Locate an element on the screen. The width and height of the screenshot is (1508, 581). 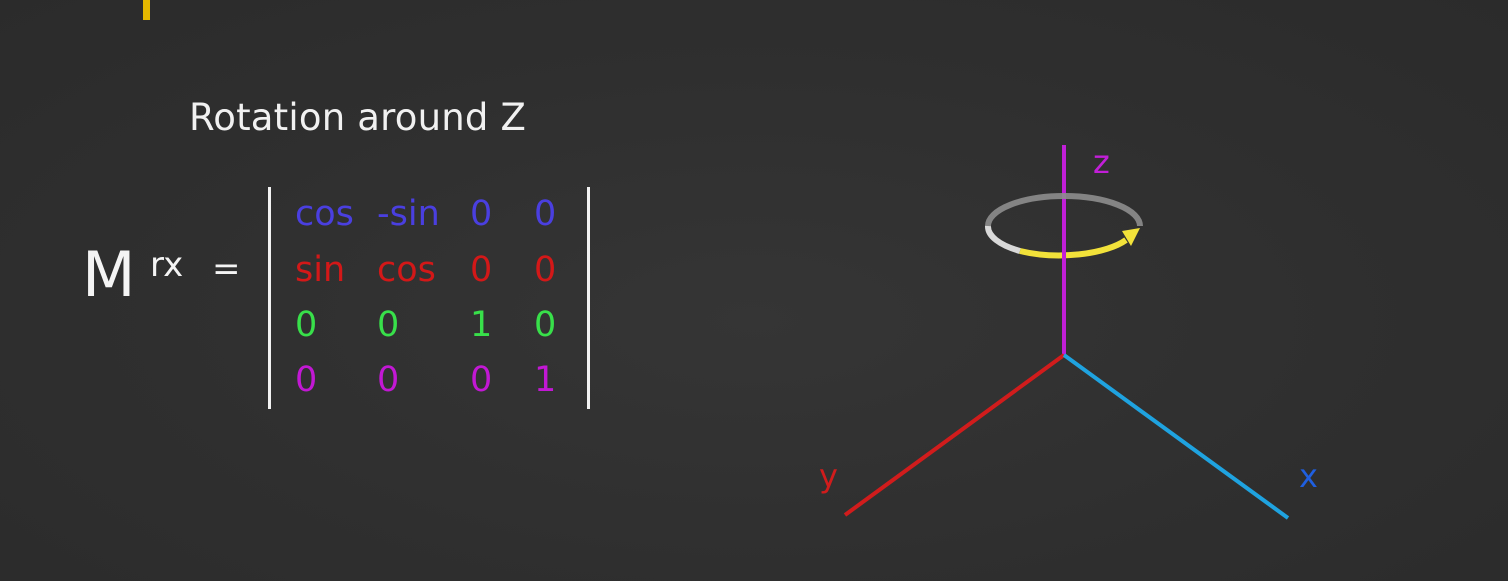
z-axis-label: z is located at coordinates (1101, 162).